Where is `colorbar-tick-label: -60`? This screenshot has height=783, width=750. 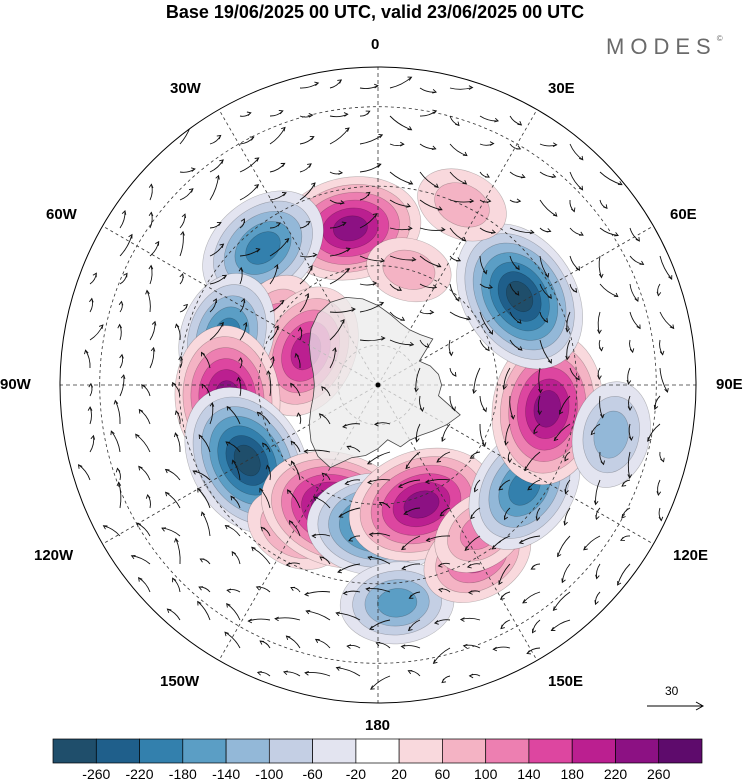 colorbar-tick-label: -60 is located at coordinates (312, 774).